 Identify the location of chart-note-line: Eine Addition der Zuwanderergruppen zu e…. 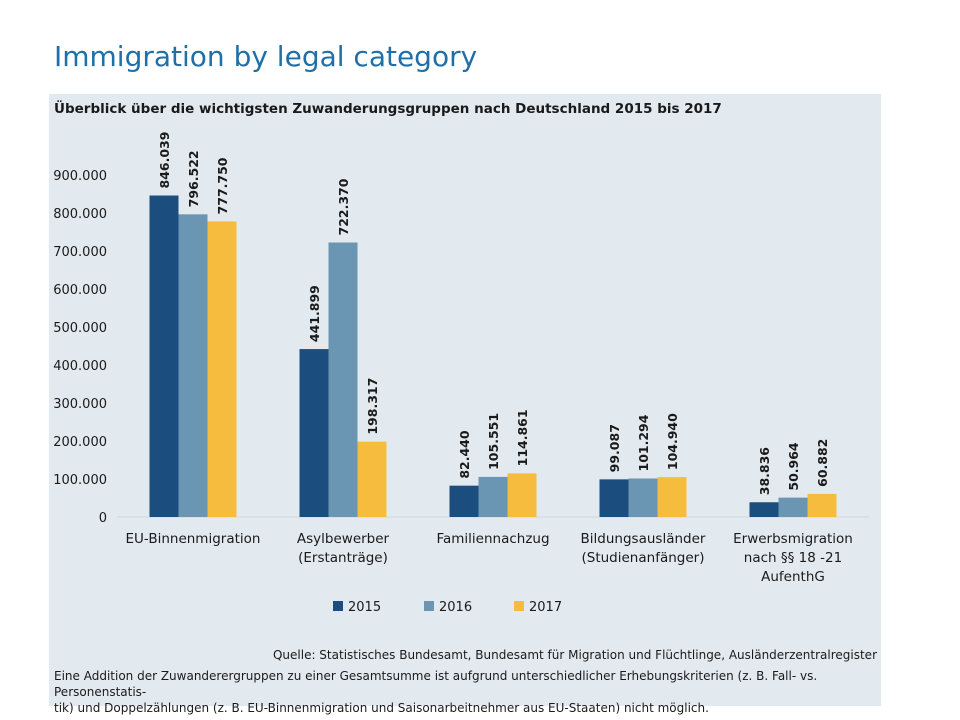
(436, 684).